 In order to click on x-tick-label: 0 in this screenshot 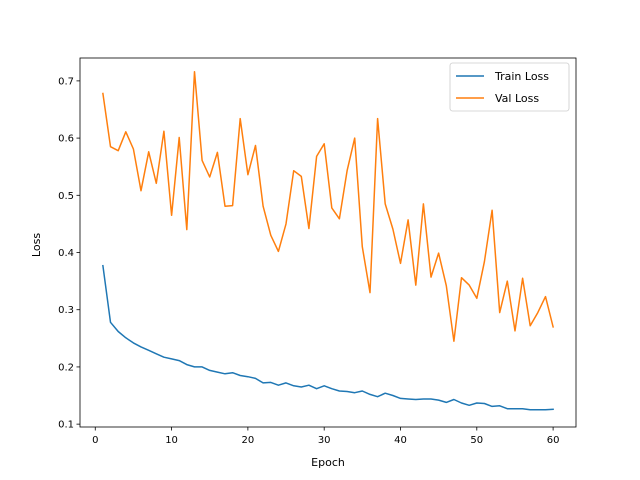, I will do `click(95, 440)`.